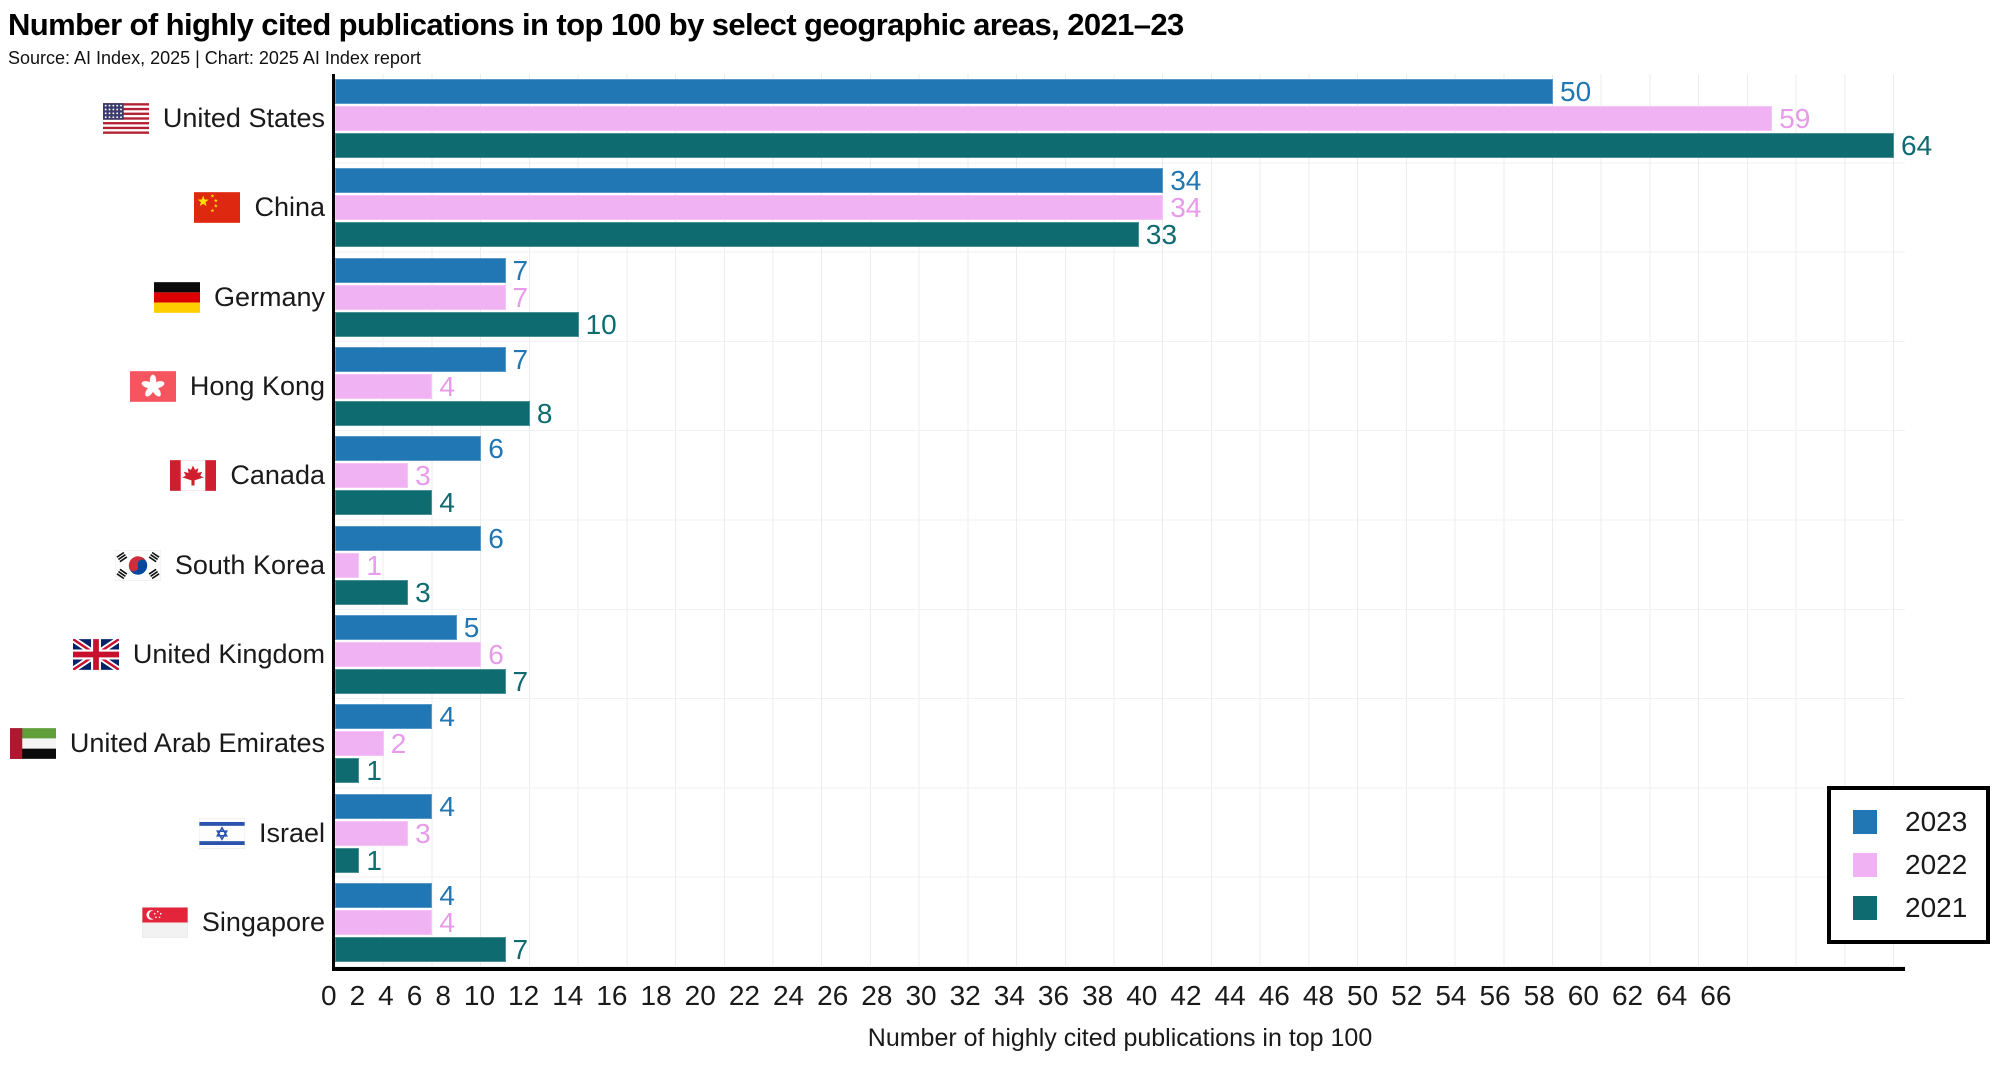 This screenshot has height=1069, width=2000. I want to click on bar-line: 50, so click(1167, 92).